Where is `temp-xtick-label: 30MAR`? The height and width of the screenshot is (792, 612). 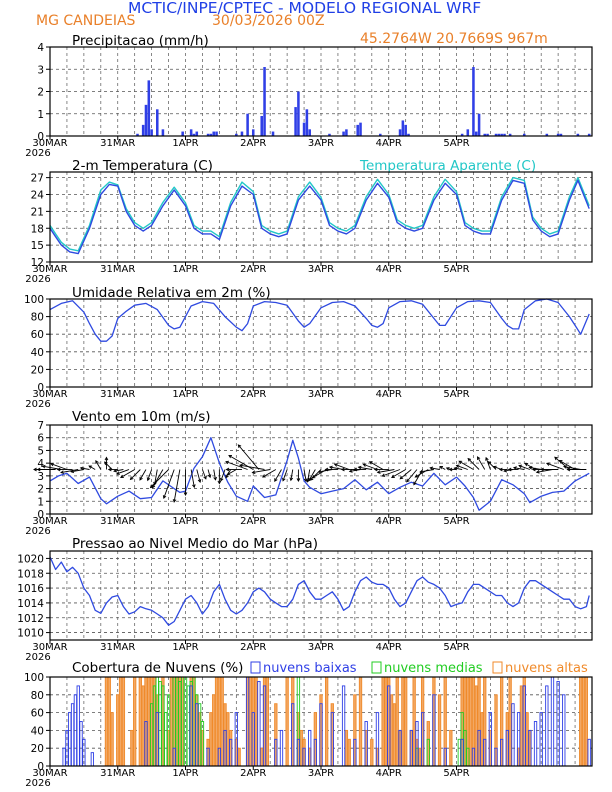
temp-xtick-label: 30MAR is located at coordinates (49, 269).